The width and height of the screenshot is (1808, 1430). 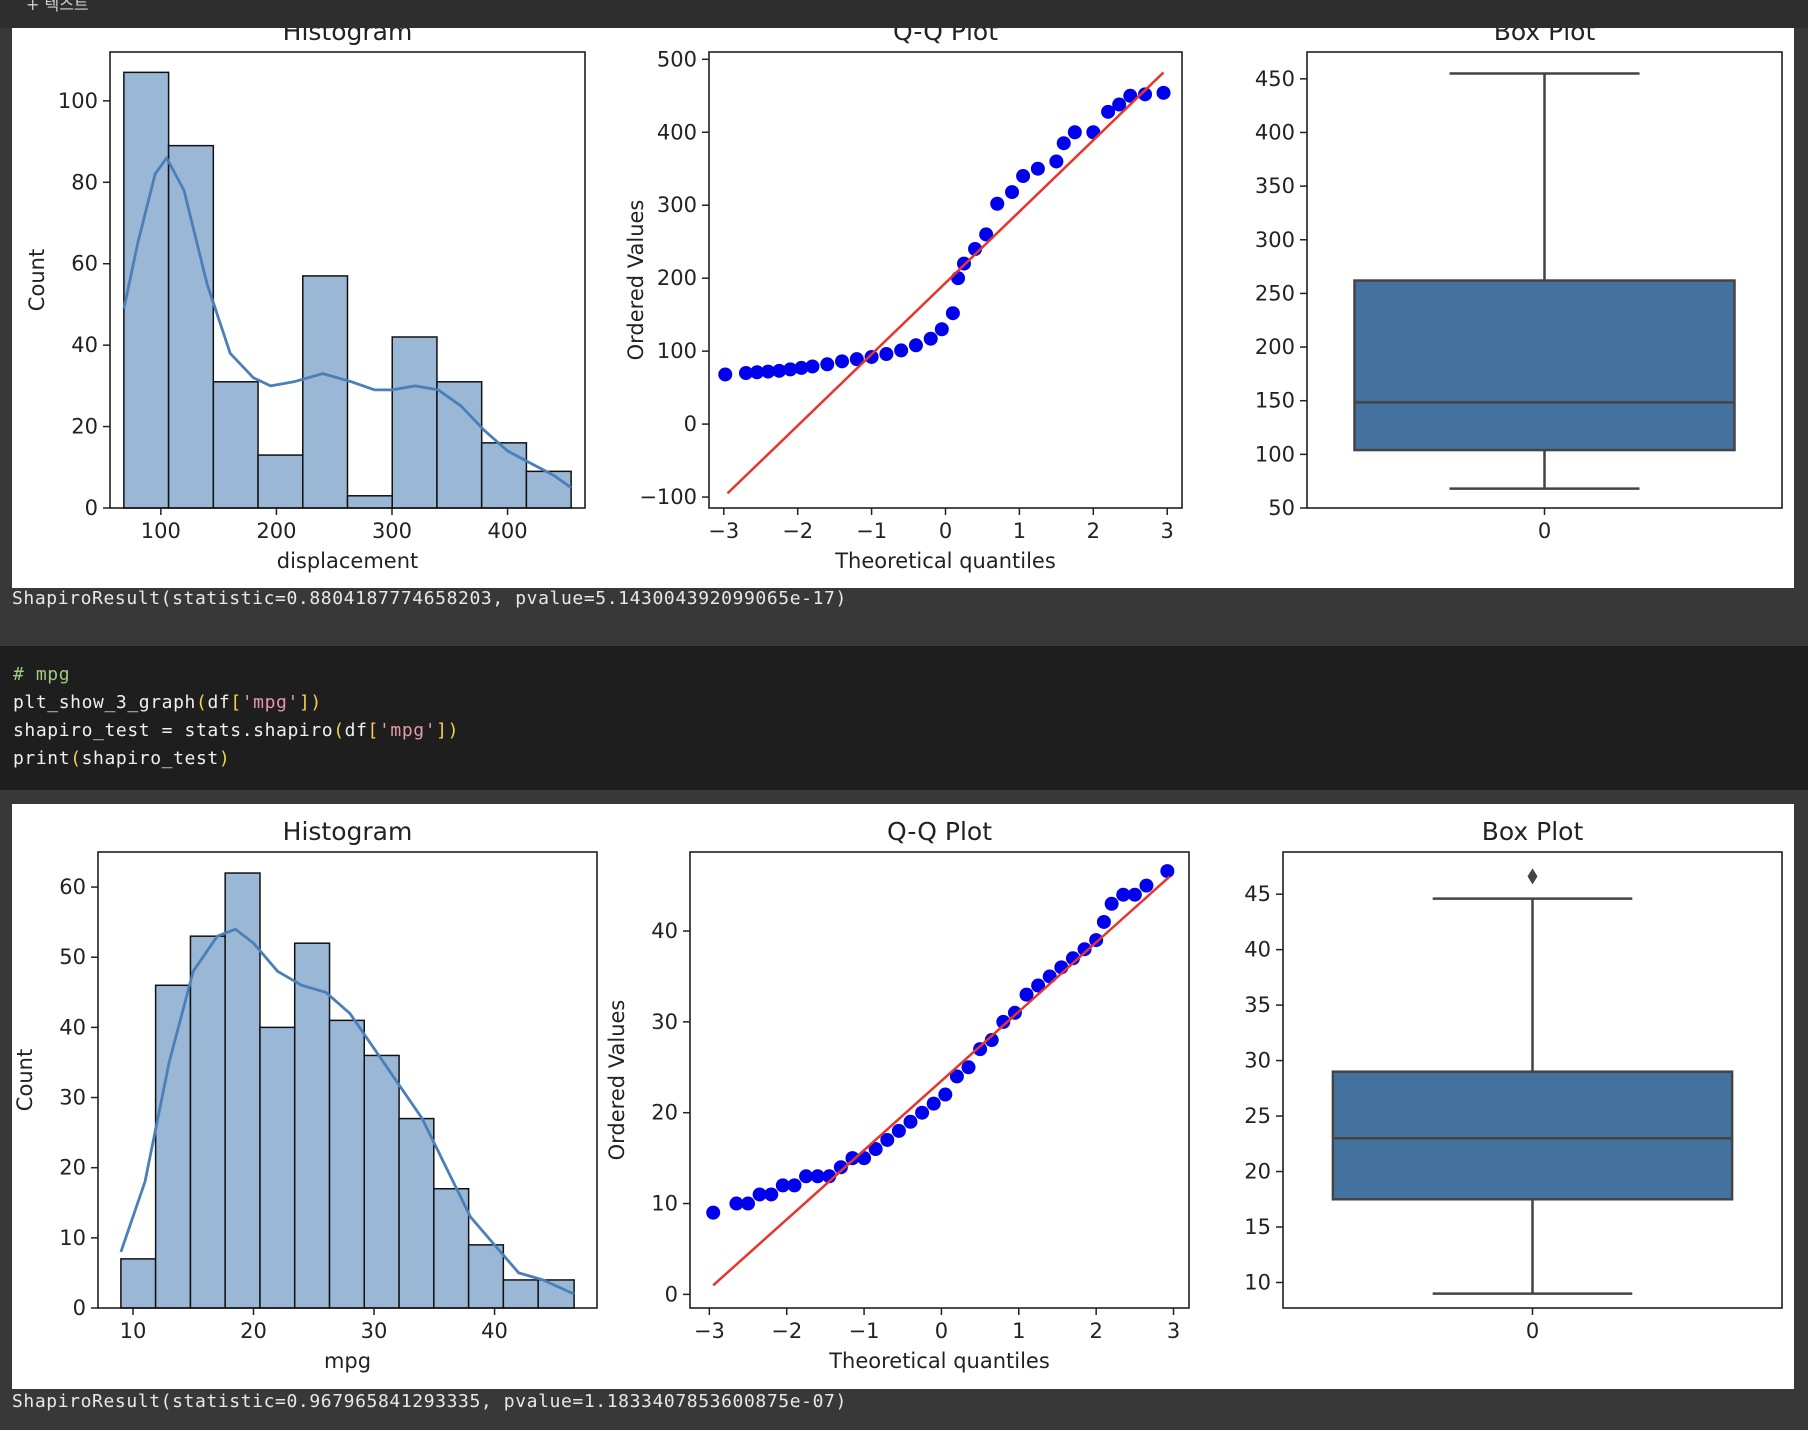 I want to click on displacement-histogram-xtick-label: 200, so click(x=276, y=531).